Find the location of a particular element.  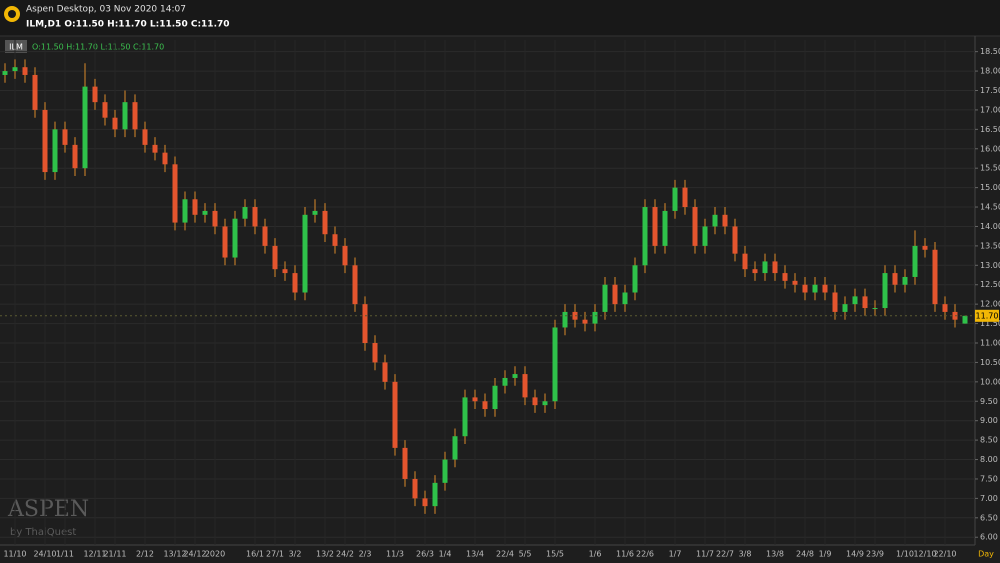

x-tick-label: 1/10 is located at coordinates (905, 554).